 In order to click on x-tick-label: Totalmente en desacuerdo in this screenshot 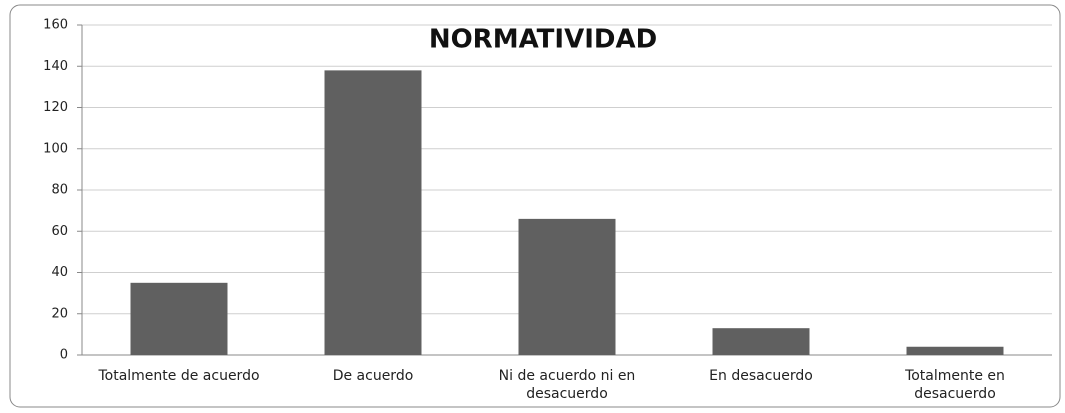, I will do `click(955, 385)`.